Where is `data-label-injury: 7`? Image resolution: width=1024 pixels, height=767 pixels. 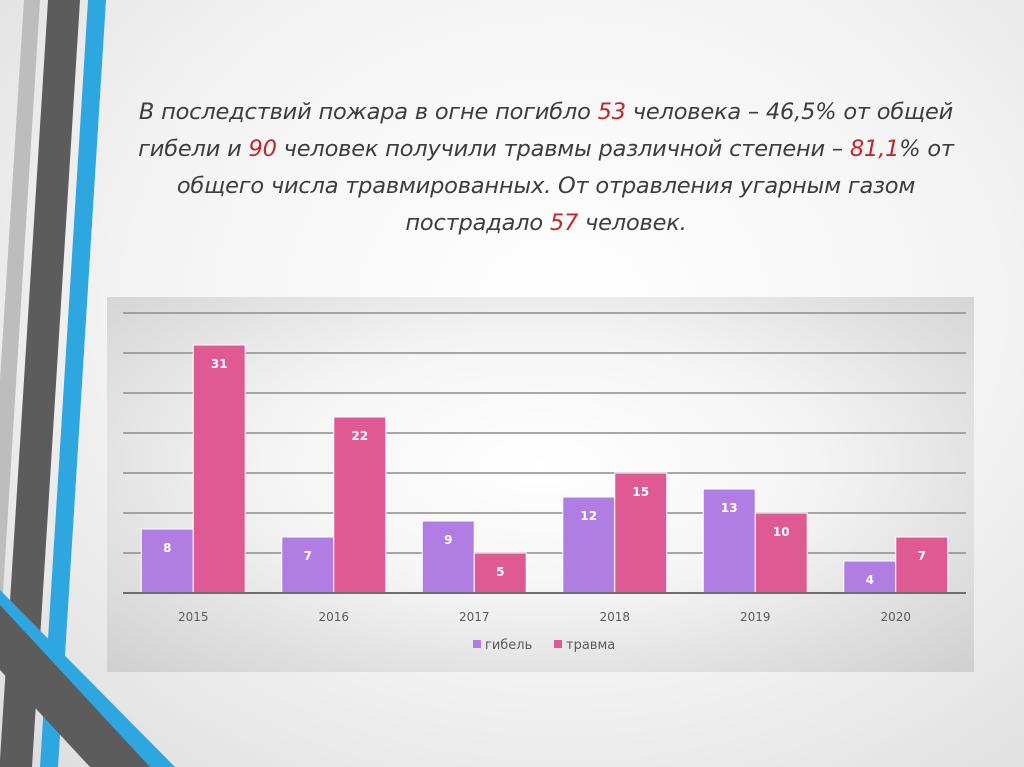
data-label-injury: 7 is located at coordinates (922, 556).